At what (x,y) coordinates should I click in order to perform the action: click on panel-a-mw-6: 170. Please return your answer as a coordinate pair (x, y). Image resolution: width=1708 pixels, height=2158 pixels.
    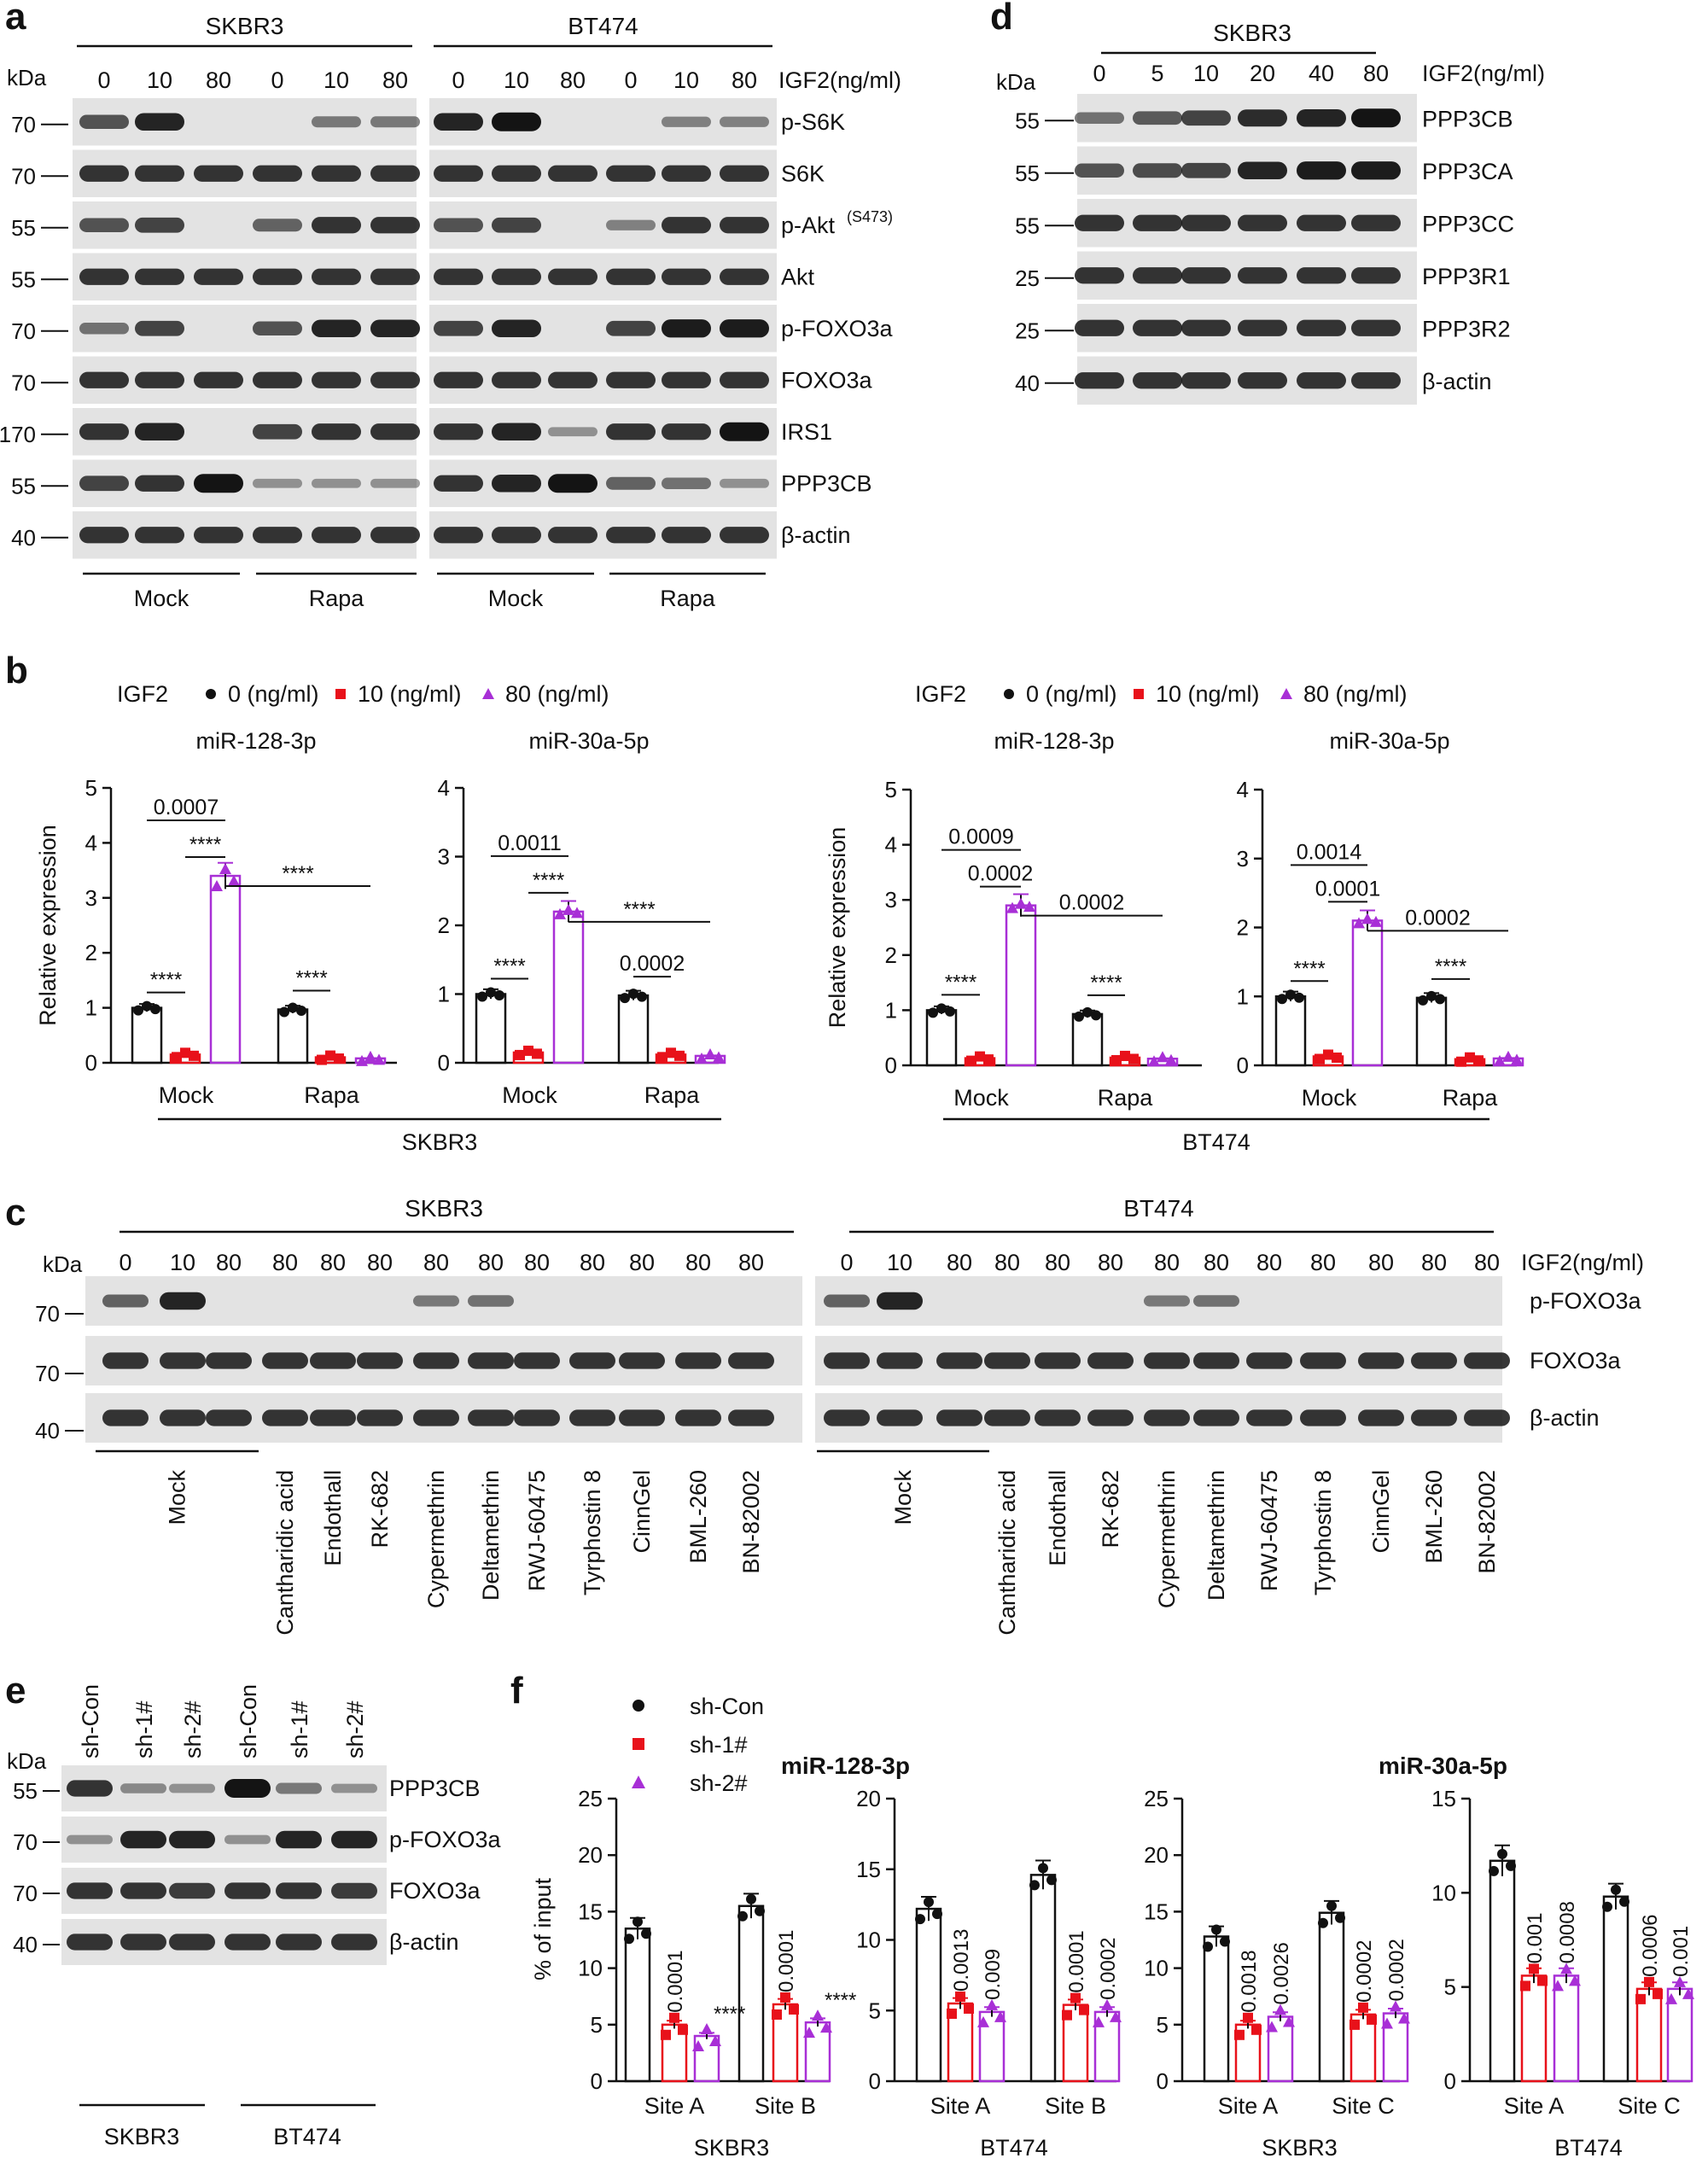
    Looking at the image, I should click on (18, 434).